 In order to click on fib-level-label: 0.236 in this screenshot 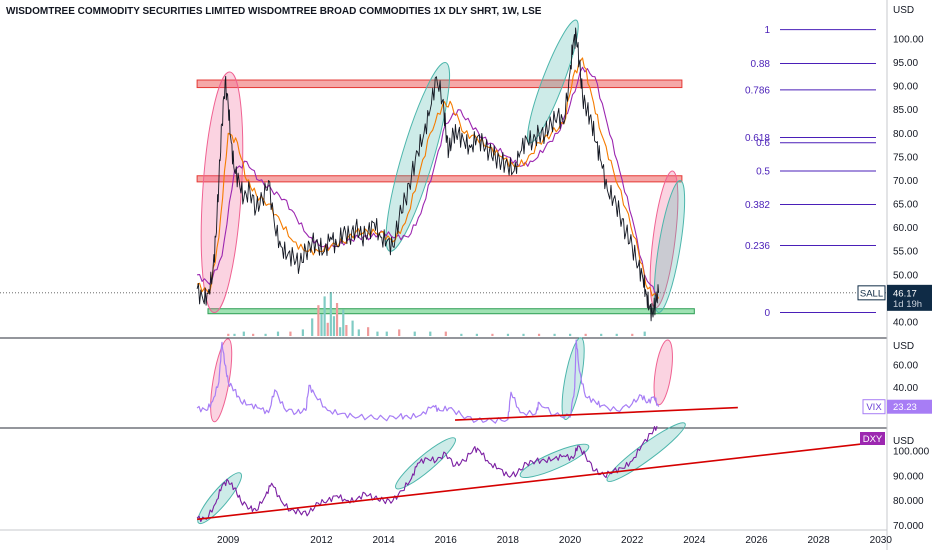, I will do `click(757, 246)`.